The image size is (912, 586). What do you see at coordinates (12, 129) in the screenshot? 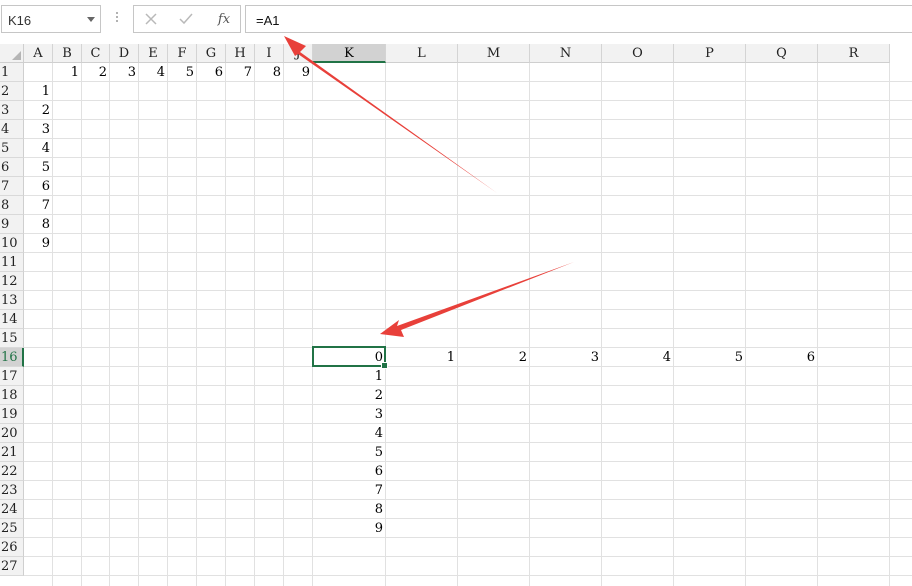
I see `row-header-4: 4` at bounding box center [12, 129].